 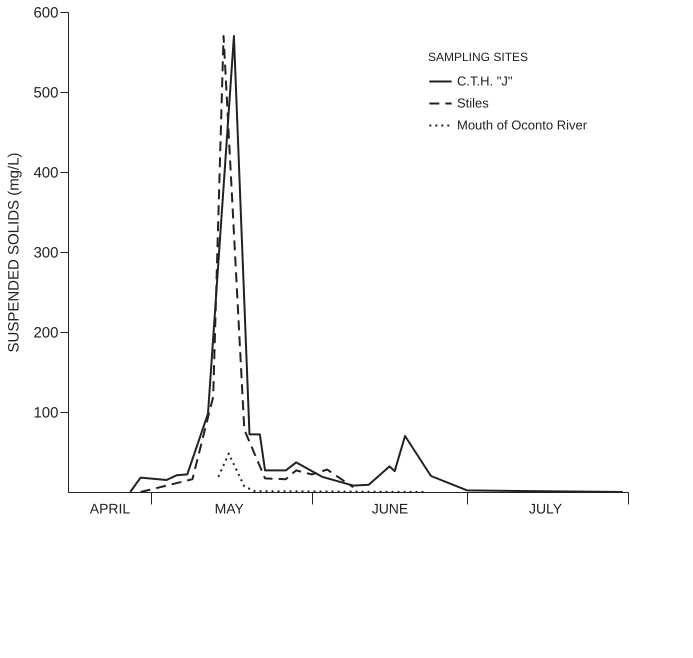 I want to click on y-tick-label: 100, so click(x=45, y=413).